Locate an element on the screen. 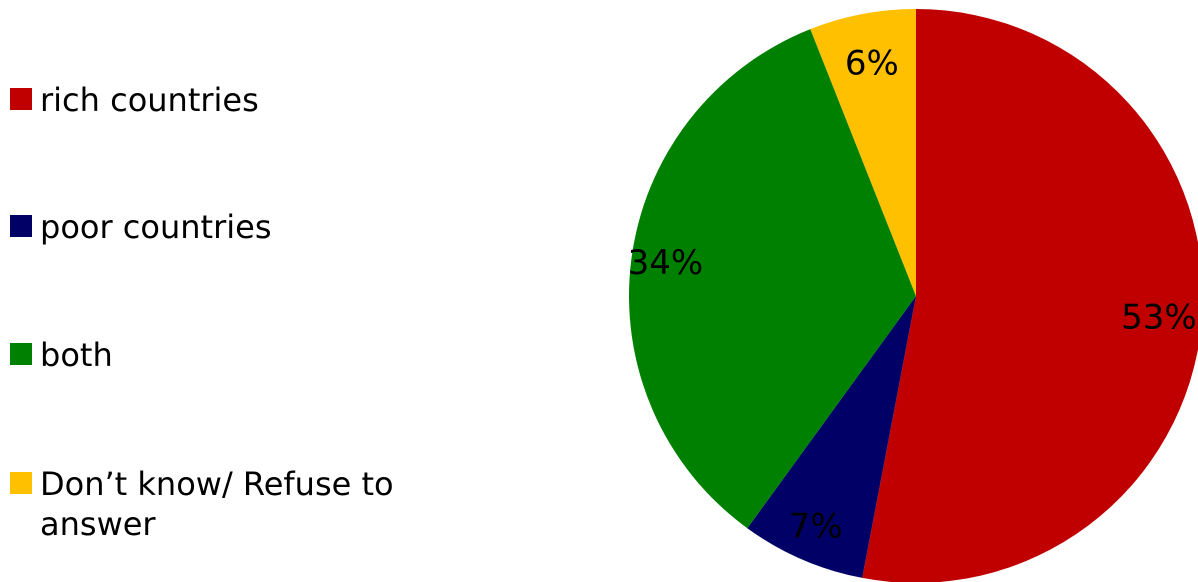  legend-label: both is located at coordinates (76, 355).